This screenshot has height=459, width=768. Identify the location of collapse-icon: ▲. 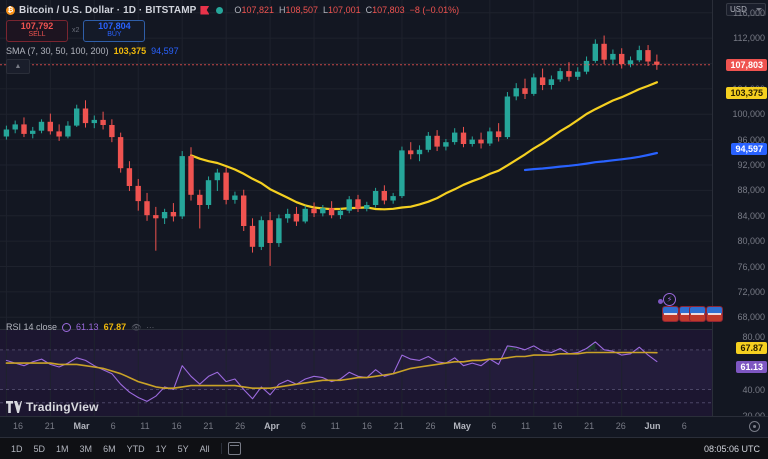
(18, 66).